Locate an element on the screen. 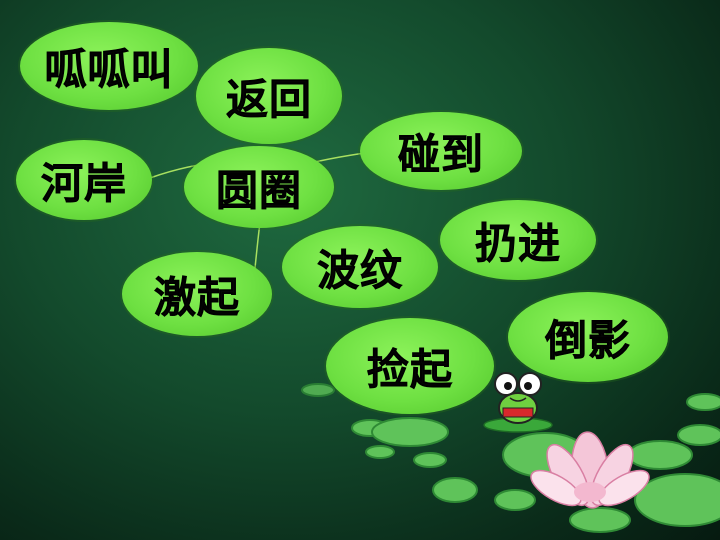  word-label: 河岸 is located at coordinates (83, 183).